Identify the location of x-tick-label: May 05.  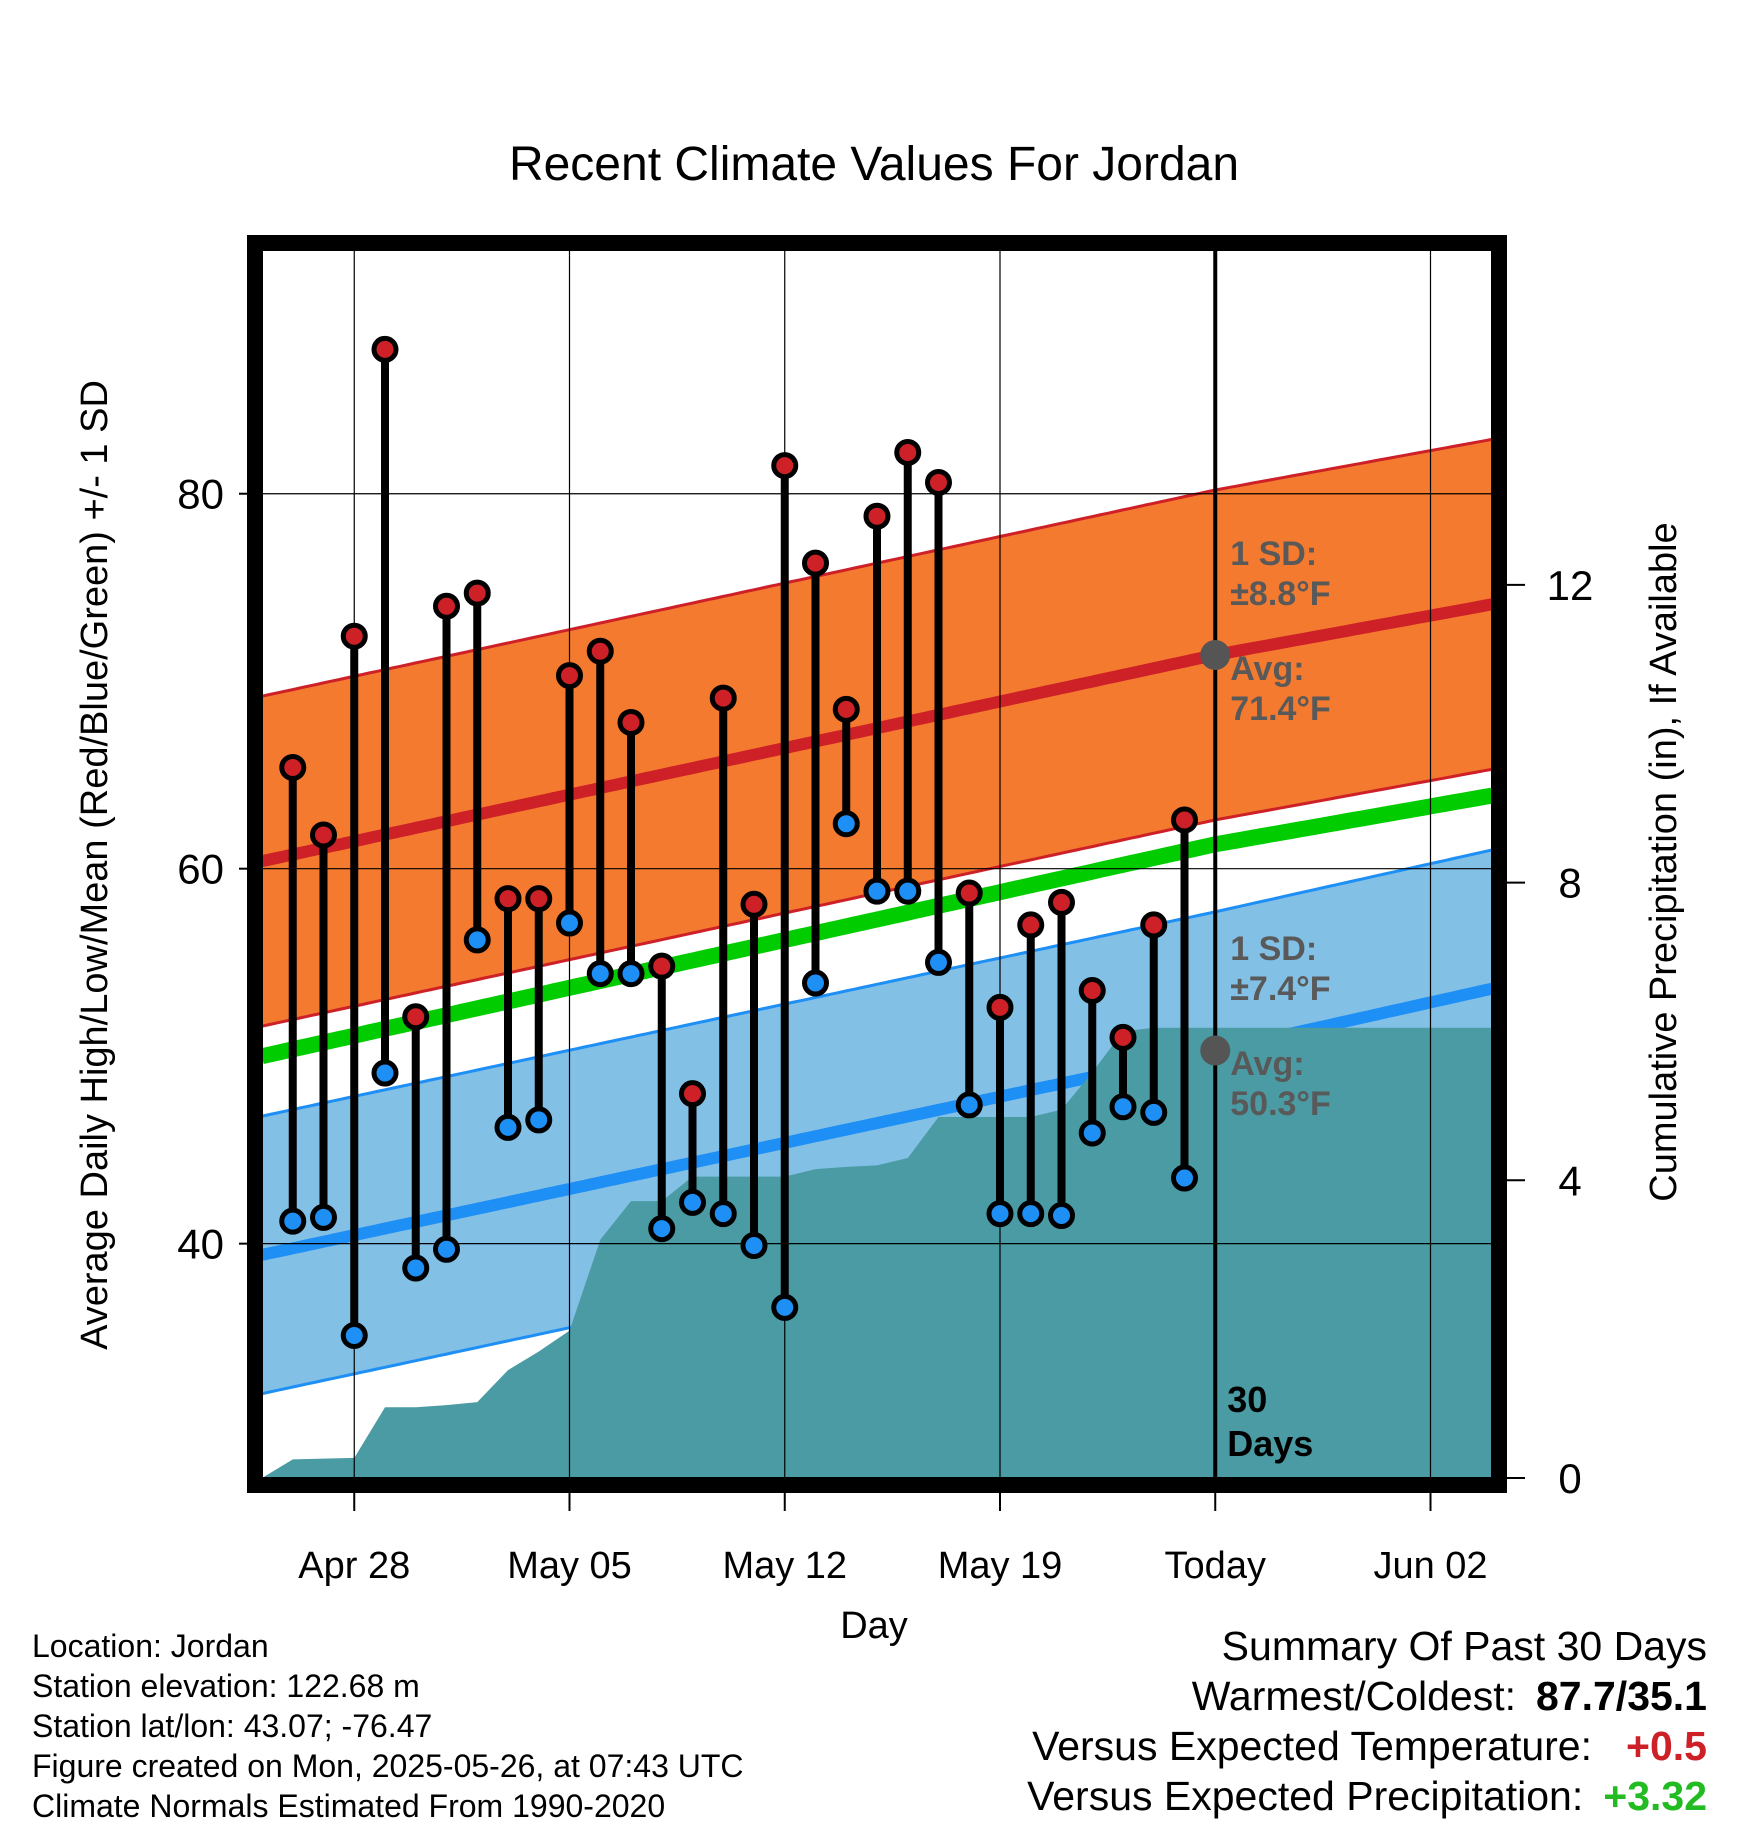
(569, 1566).